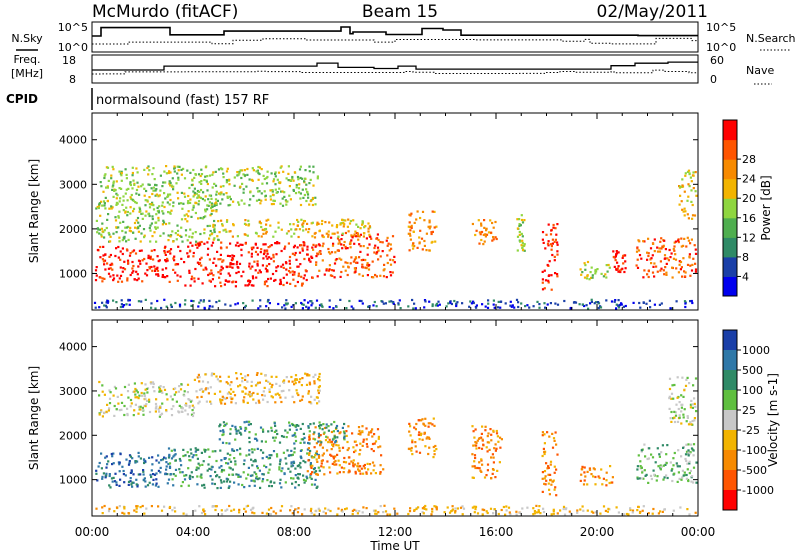 This screenshot has width=800, height=554. What do you see at coordinates (730, 149) in the screenshot?
I see `colorbar-swatch` at bounding box center [730, 149].